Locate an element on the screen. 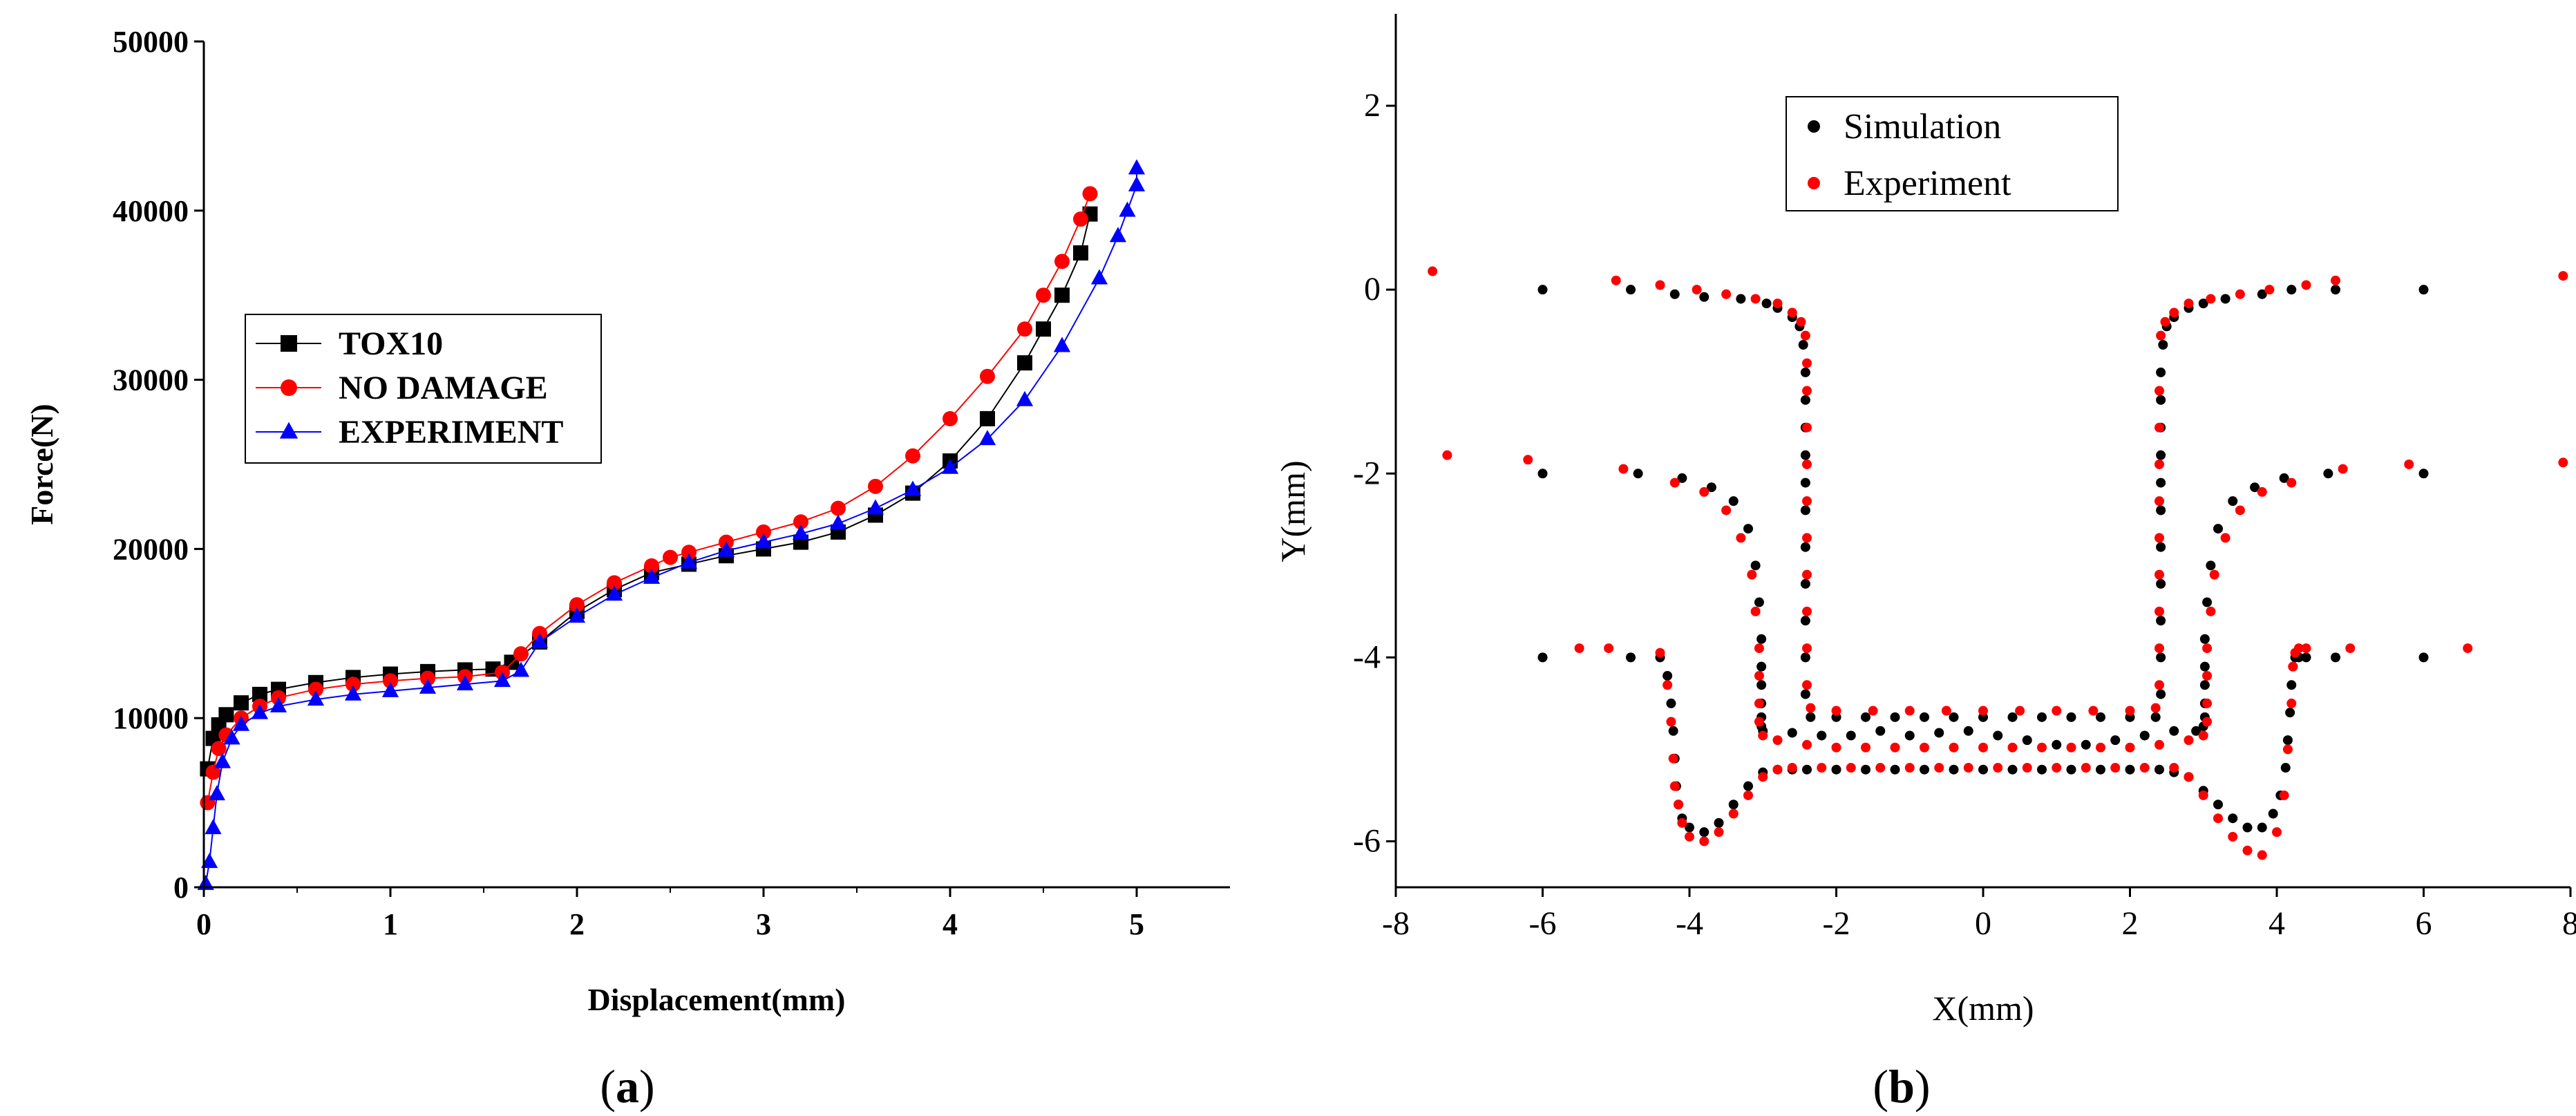  panel-a-legend-marker is located at coordinates (289, 343).